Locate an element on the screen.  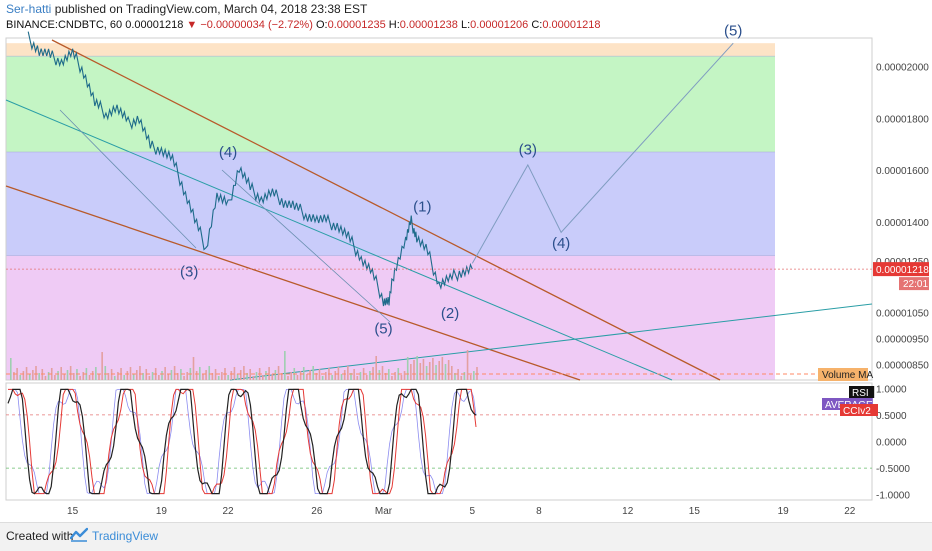
wave-label: (3) is located at coordinates (189, 271).